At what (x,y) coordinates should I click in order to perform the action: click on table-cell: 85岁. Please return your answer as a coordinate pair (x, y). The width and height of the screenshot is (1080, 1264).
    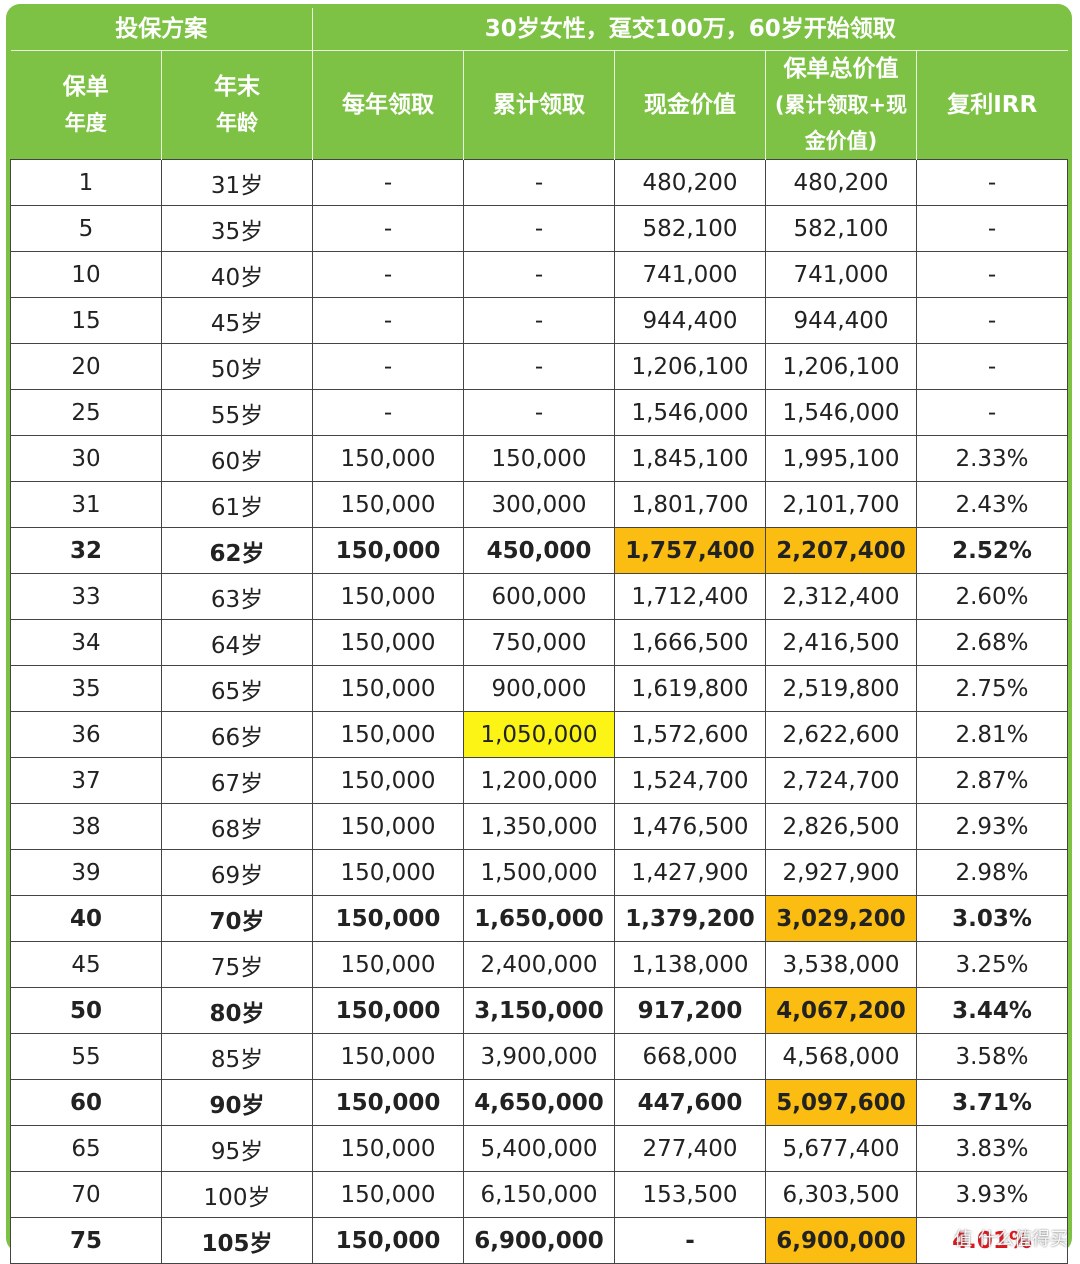
    Looking at the image, I should click on (237, 1056).